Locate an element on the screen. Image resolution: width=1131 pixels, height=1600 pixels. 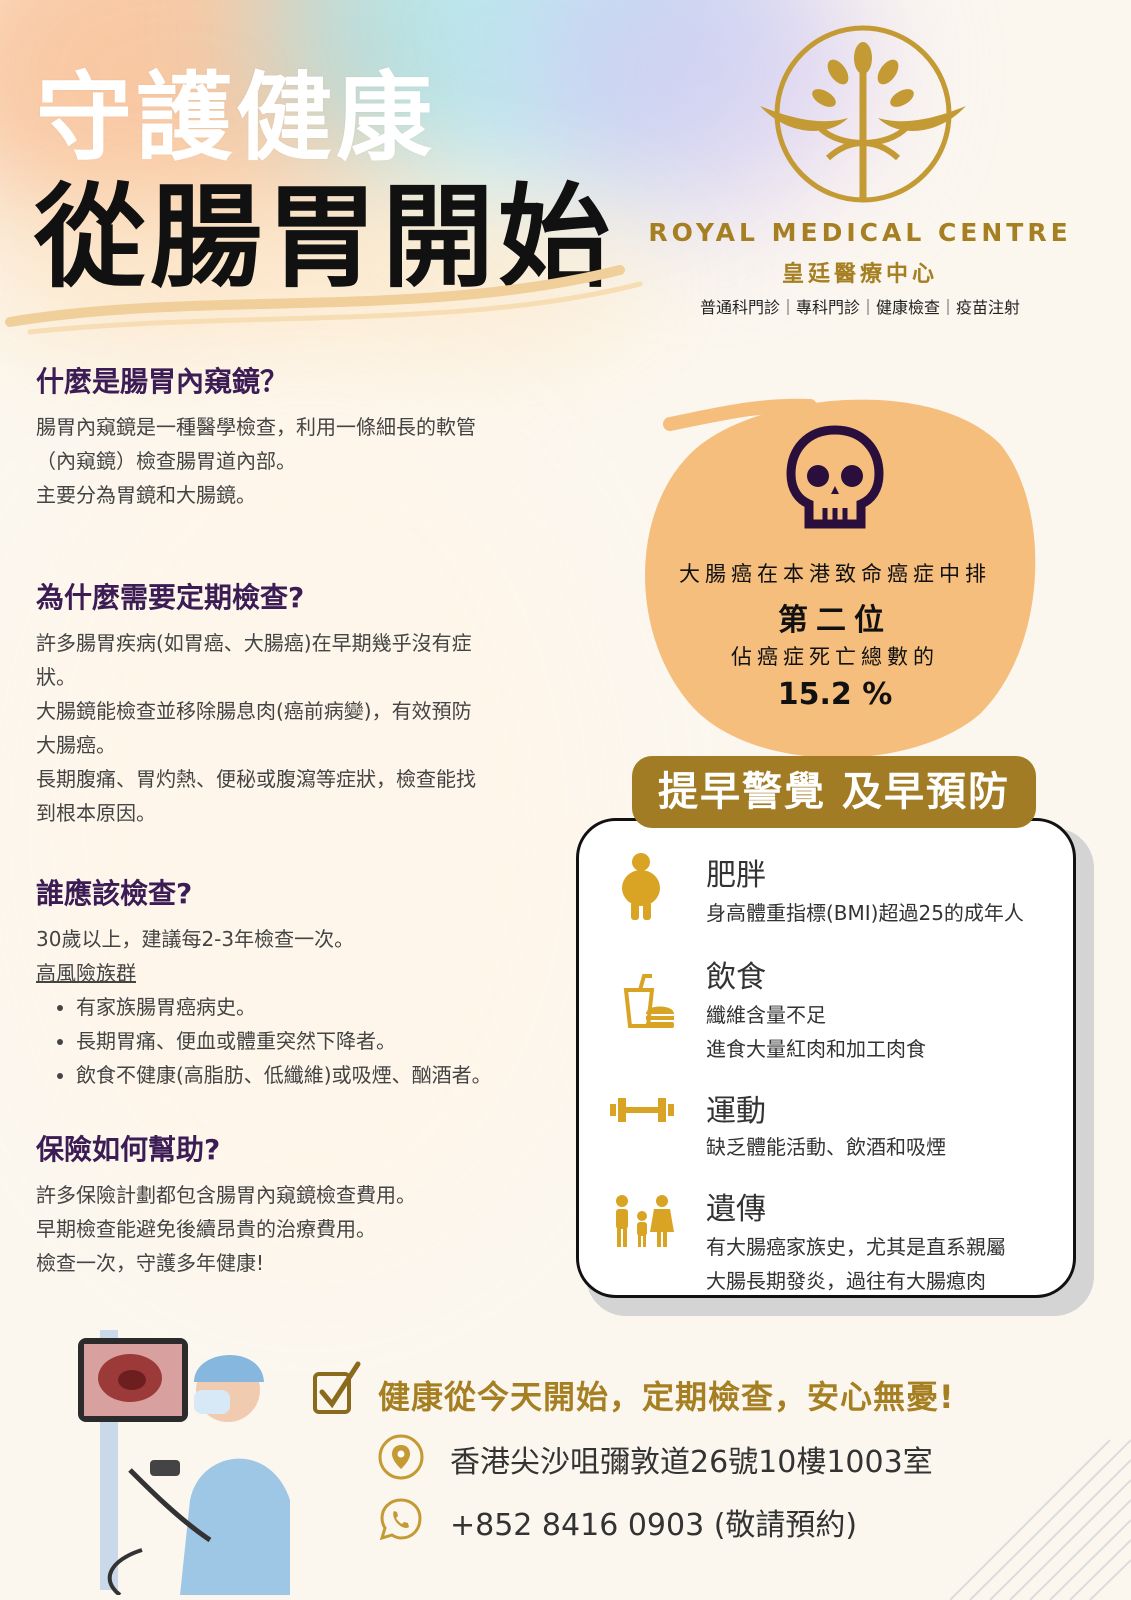
risk-detail: 身高體重指標(BMI)超過25的成年人 is located at coordinates (865, 913).